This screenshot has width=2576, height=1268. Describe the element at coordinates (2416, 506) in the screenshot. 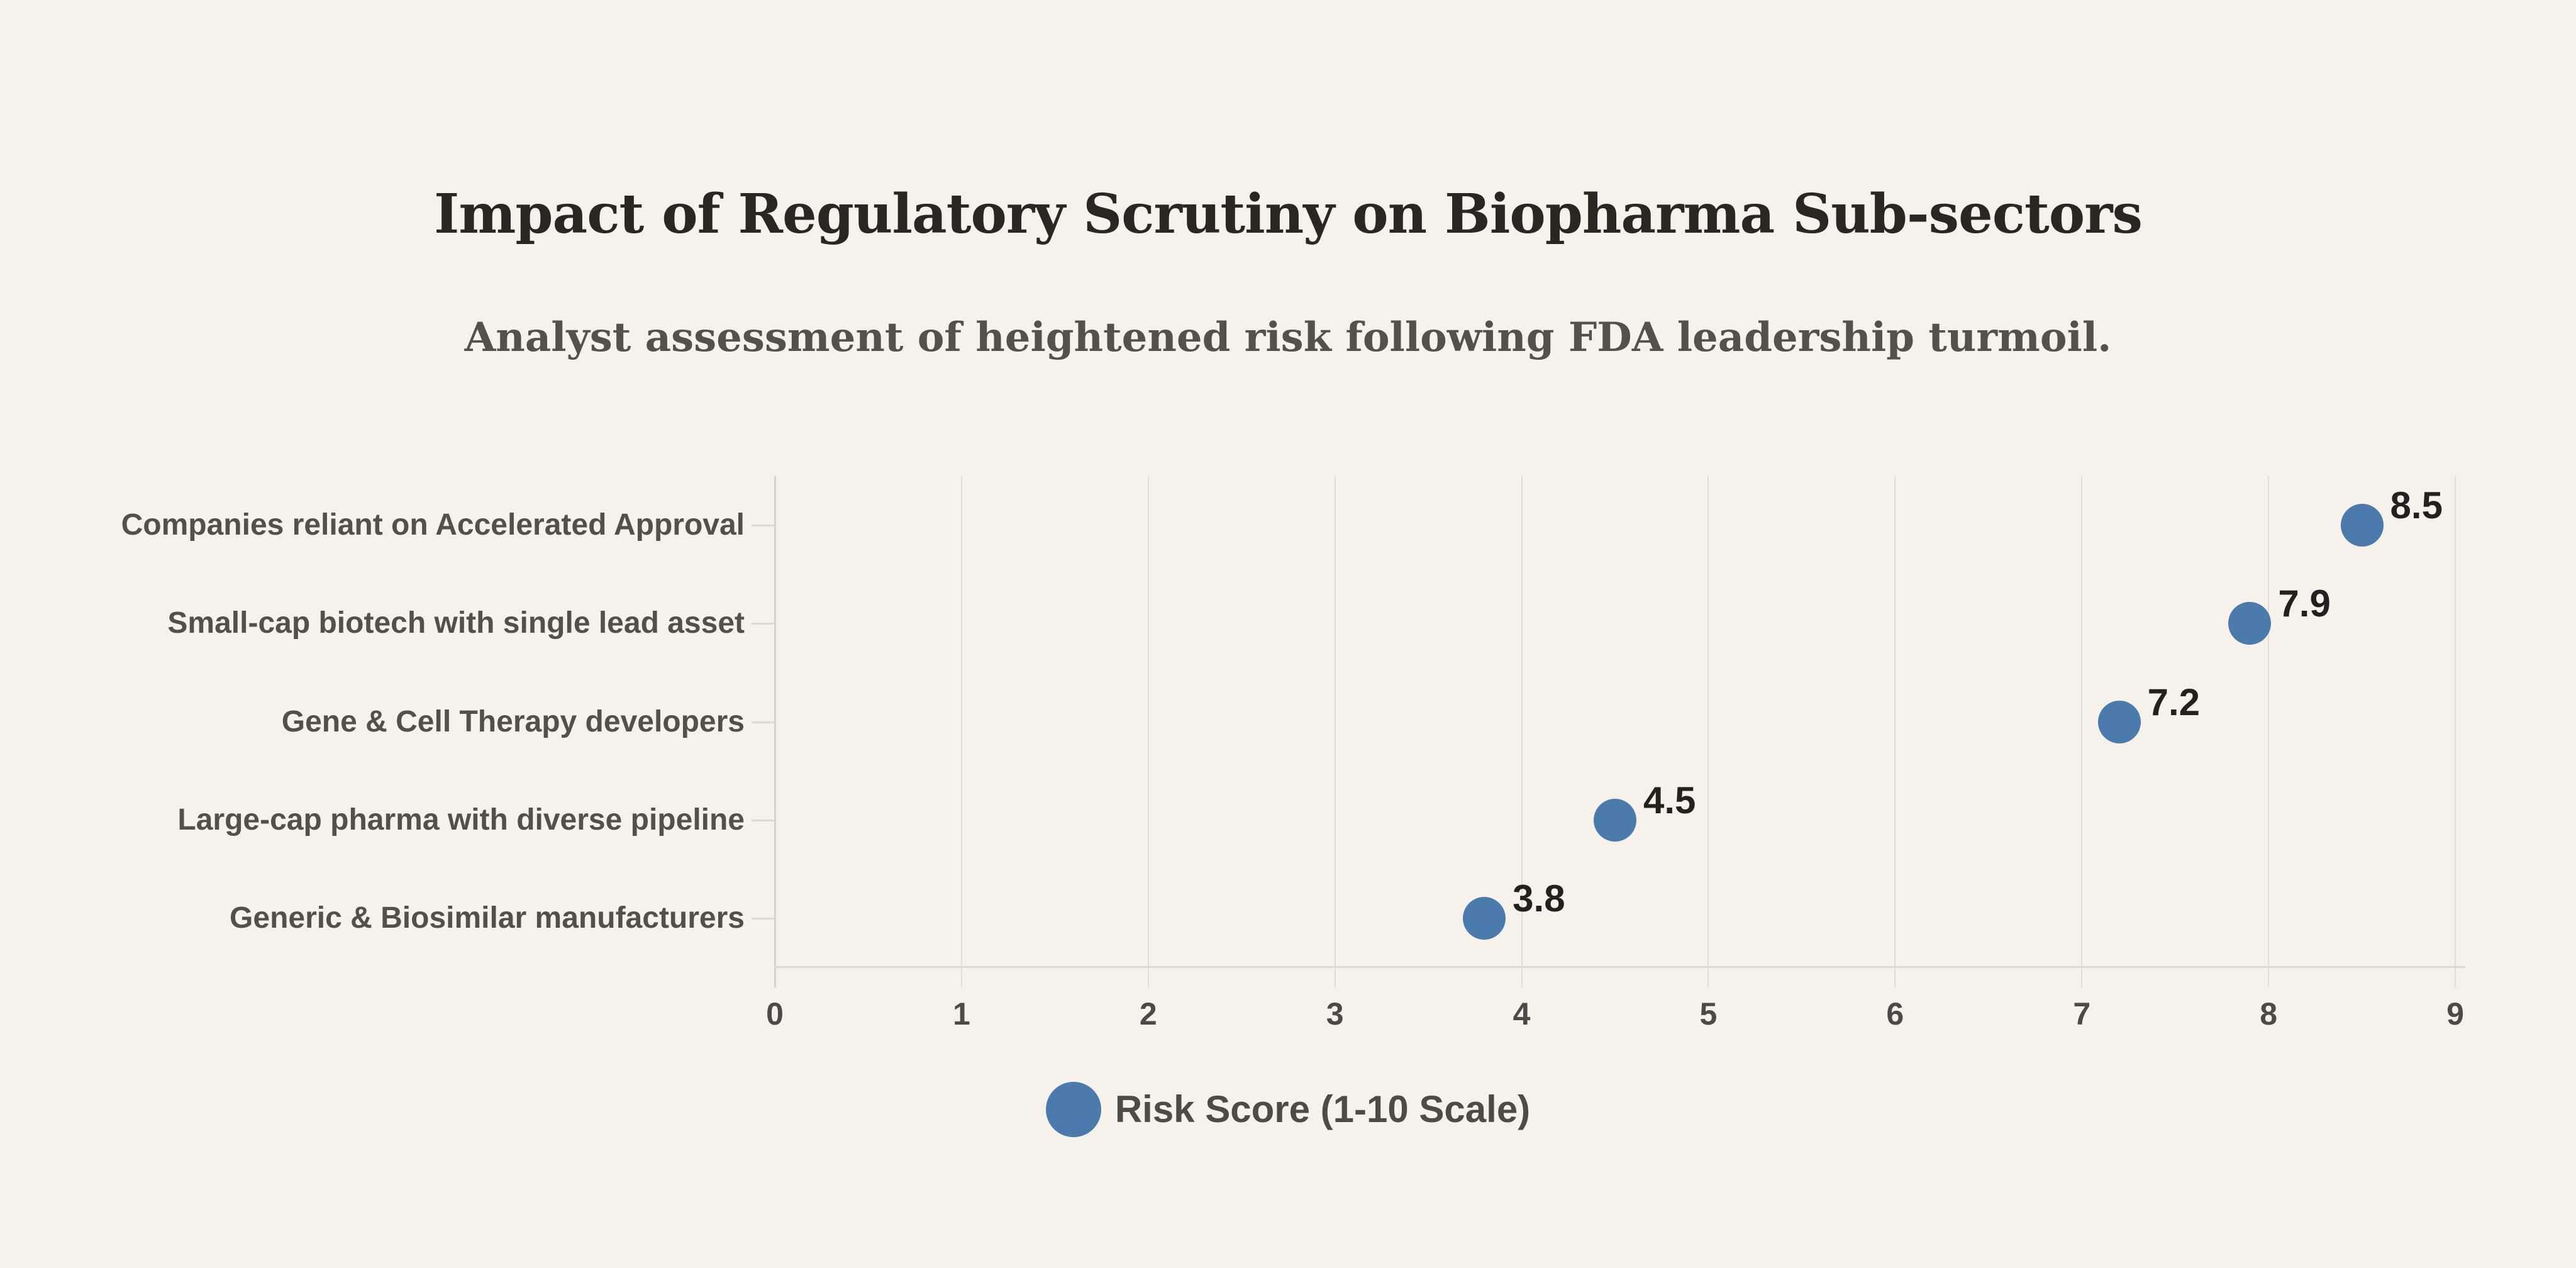

I see `data-point-value-label: 8.5` at that location.